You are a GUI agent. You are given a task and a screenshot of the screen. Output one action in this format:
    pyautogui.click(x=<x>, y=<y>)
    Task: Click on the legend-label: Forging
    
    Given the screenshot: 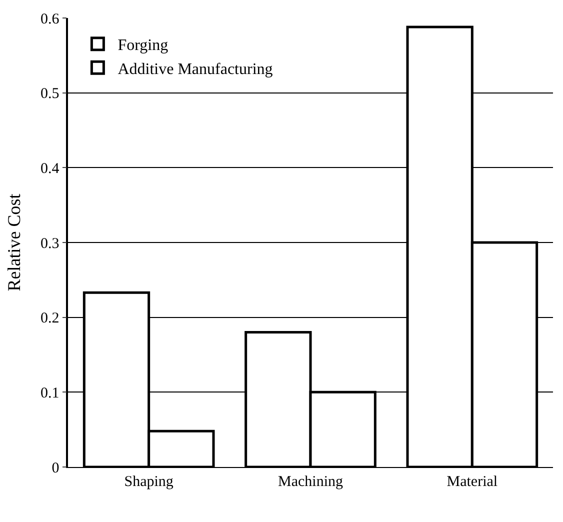 What is the action you would take?
    pyautogui.click(x=143, y=45)
    